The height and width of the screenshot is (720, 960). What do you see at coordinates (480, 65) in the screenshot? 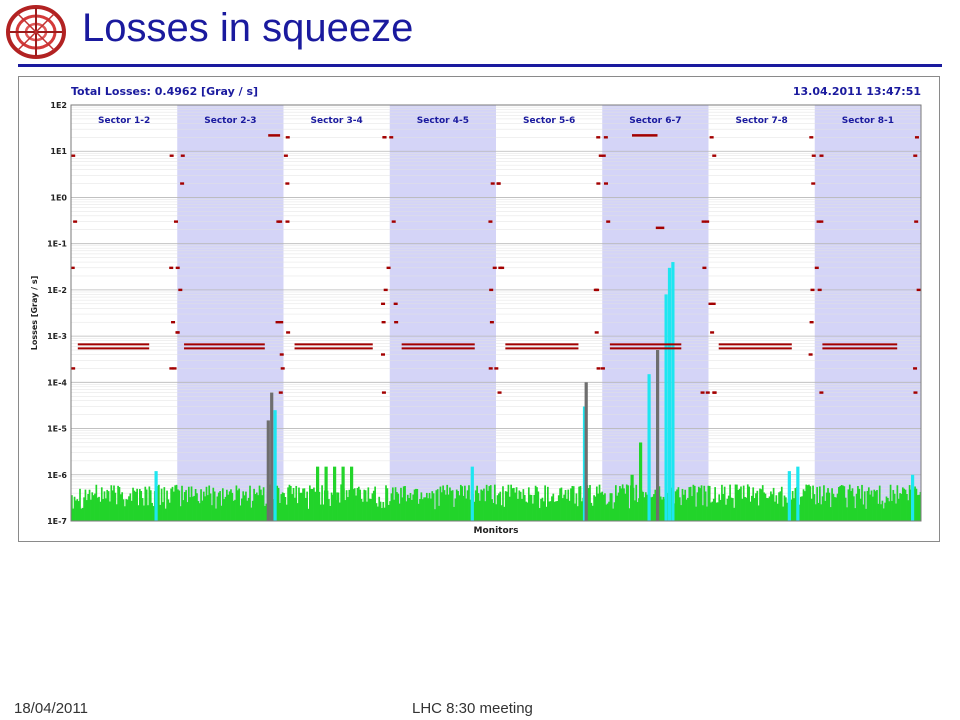
I see `title-rule` at bounding box center [480, 65].